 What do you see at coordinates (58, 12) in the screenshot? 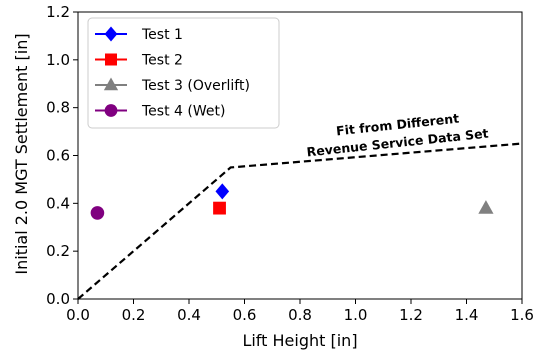
I see `y-tick-label: 1.2` at bounding box center [58, 12].